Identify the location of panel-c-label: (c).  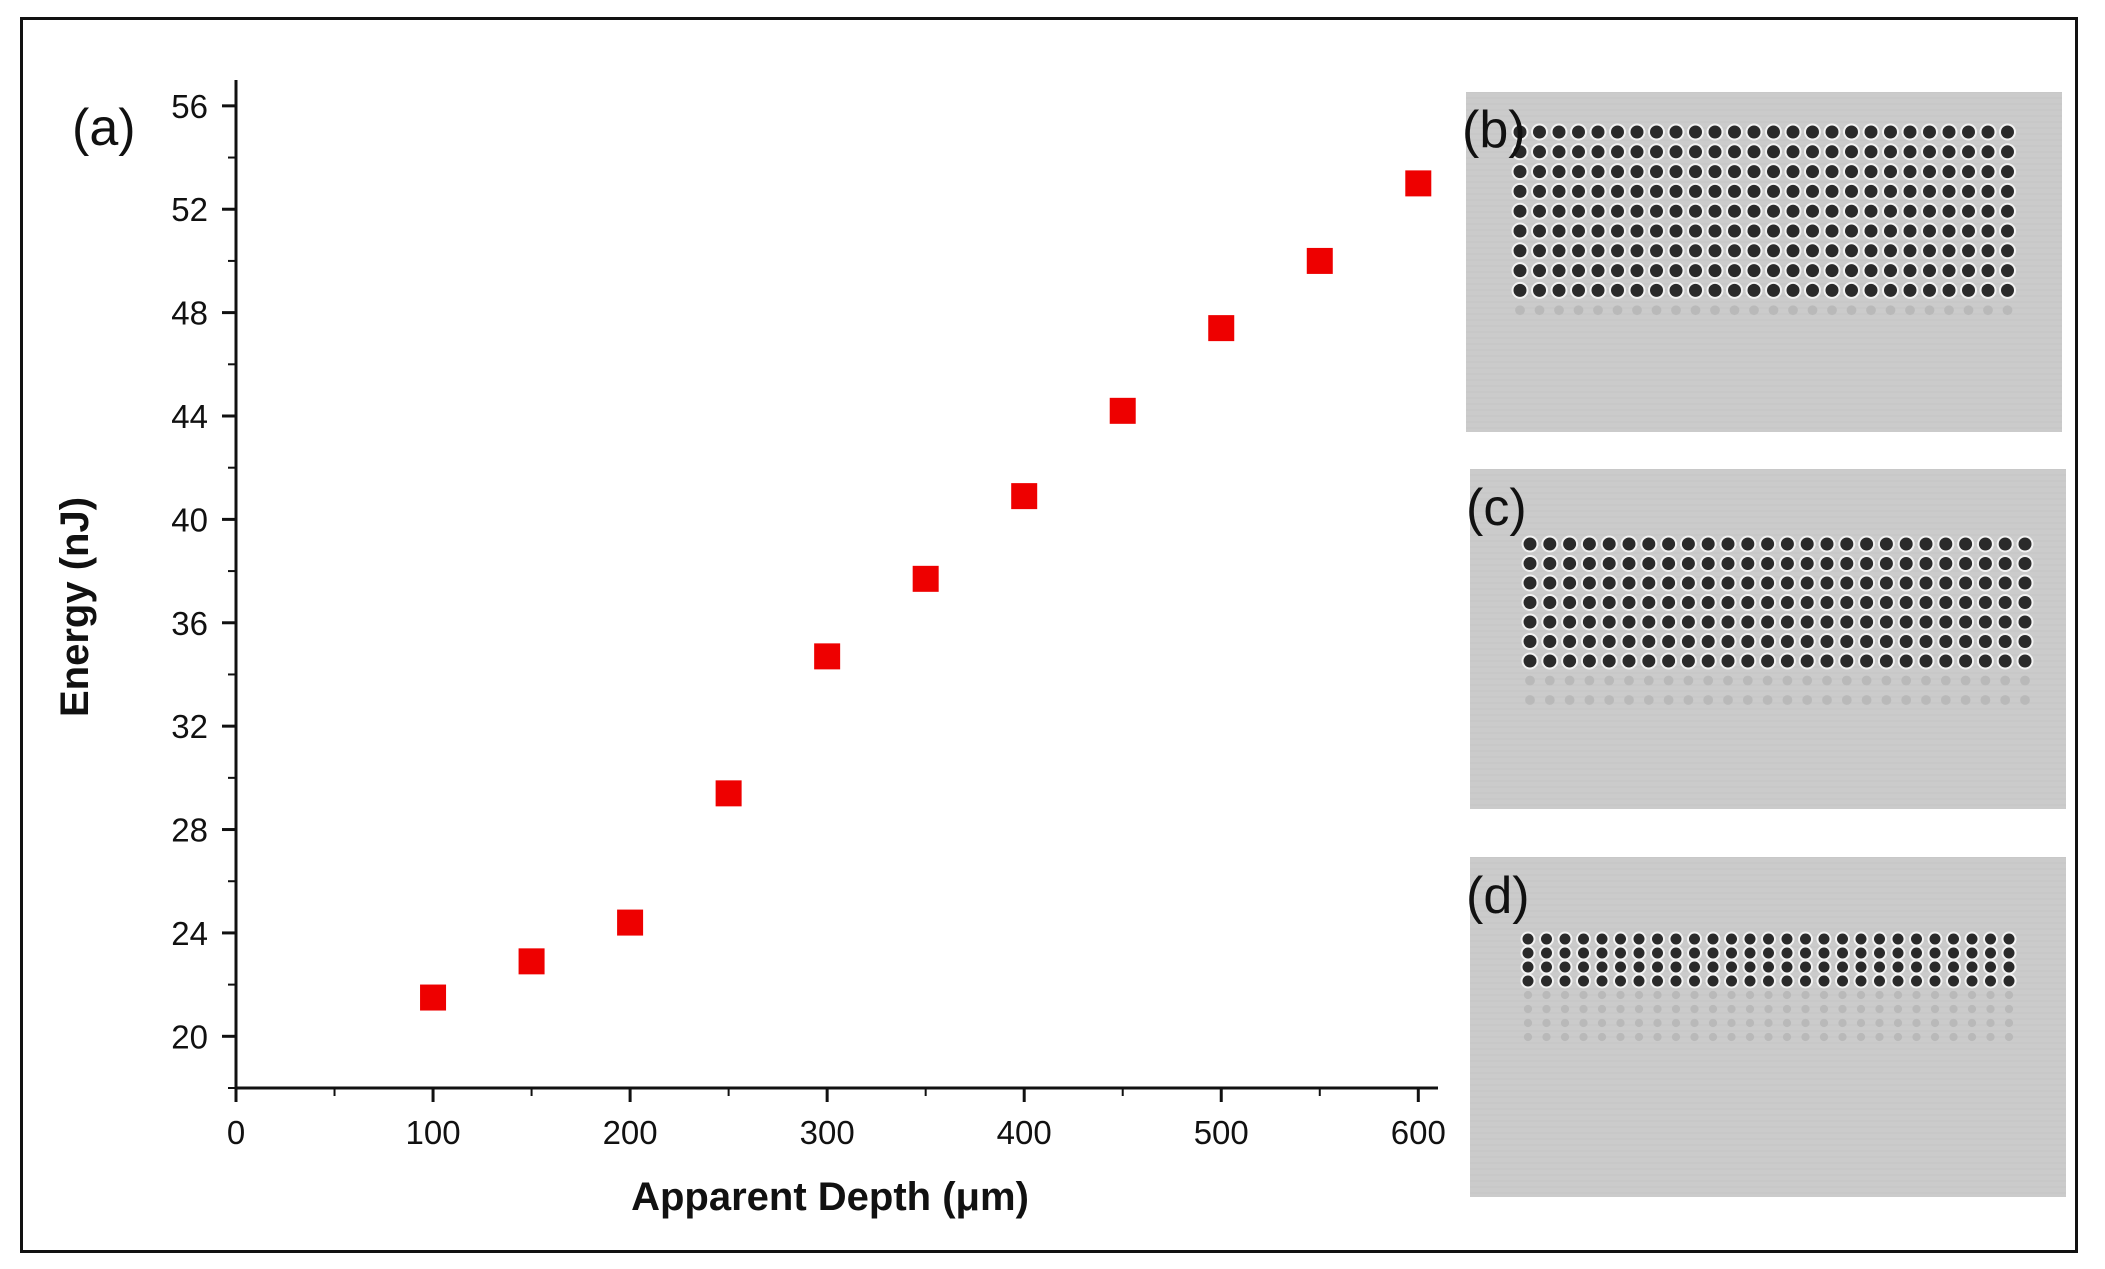
(1496, 508).